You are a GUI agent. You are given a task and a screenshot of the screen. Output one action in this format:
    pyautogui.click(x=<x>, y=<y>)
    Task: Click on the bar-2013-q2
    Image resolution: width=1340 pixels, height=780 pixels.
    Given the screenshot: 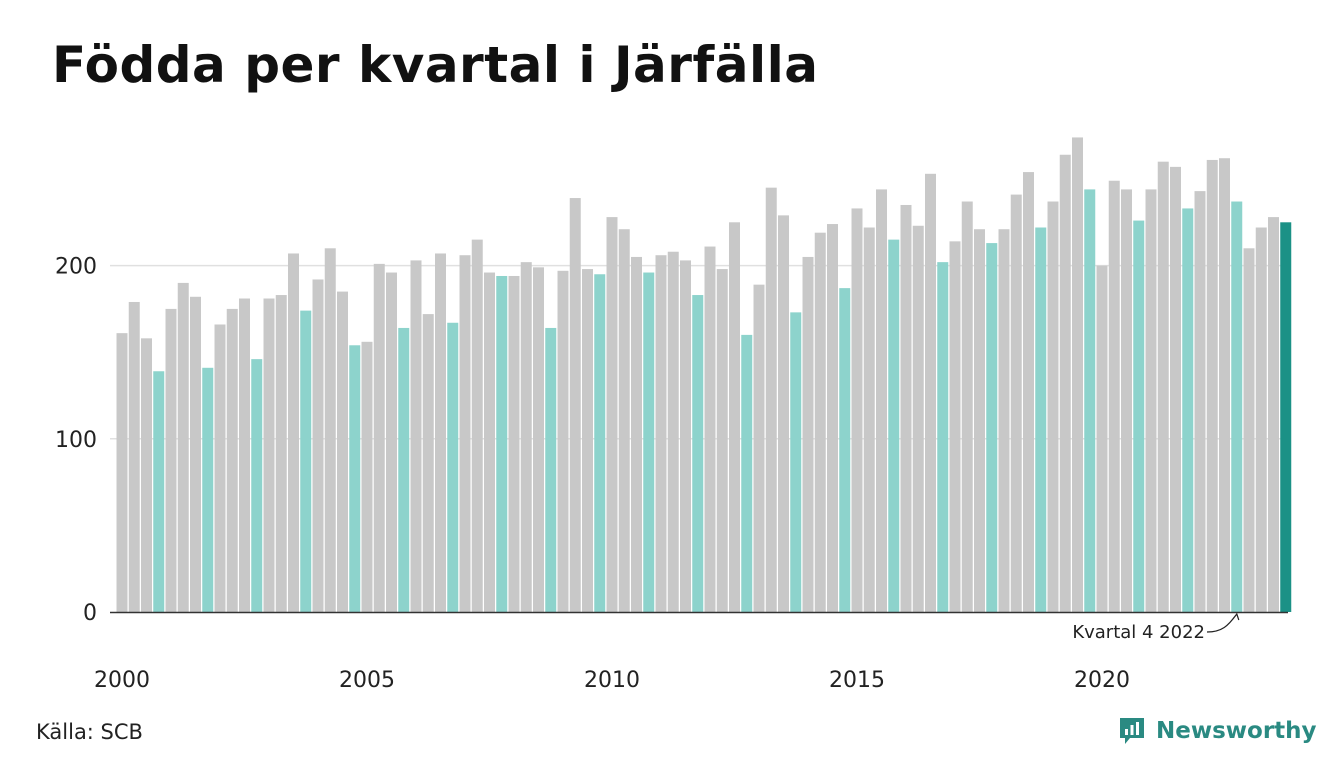 What is the action you would take?
    pyautogui.click(x=771, y=399)
    